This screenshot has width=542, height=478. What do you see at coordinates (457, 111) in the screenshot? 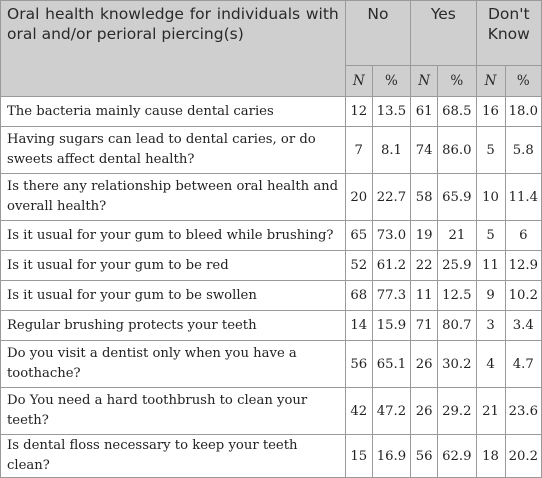
I see `percent-cell: 68.5` at bounding box center [457, 111].